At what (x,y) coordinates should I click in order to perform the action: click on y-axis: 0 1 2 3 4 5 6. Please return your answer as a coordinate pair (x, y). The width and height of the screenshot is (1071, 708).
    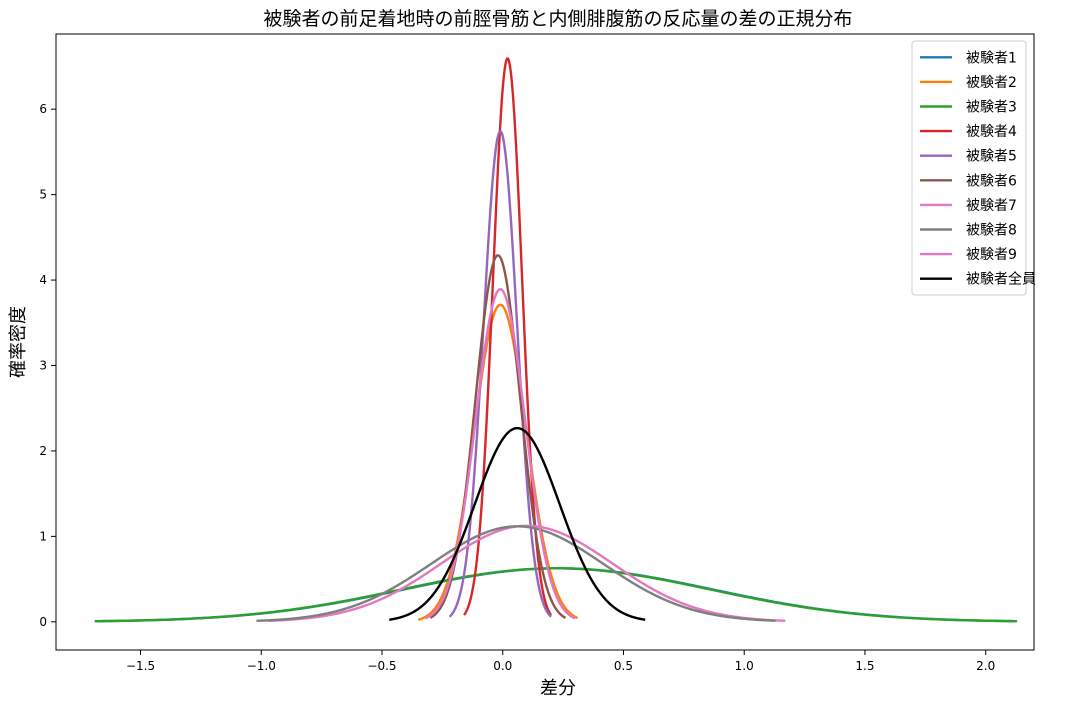
    Looking at the image, I should click on (47, 365).